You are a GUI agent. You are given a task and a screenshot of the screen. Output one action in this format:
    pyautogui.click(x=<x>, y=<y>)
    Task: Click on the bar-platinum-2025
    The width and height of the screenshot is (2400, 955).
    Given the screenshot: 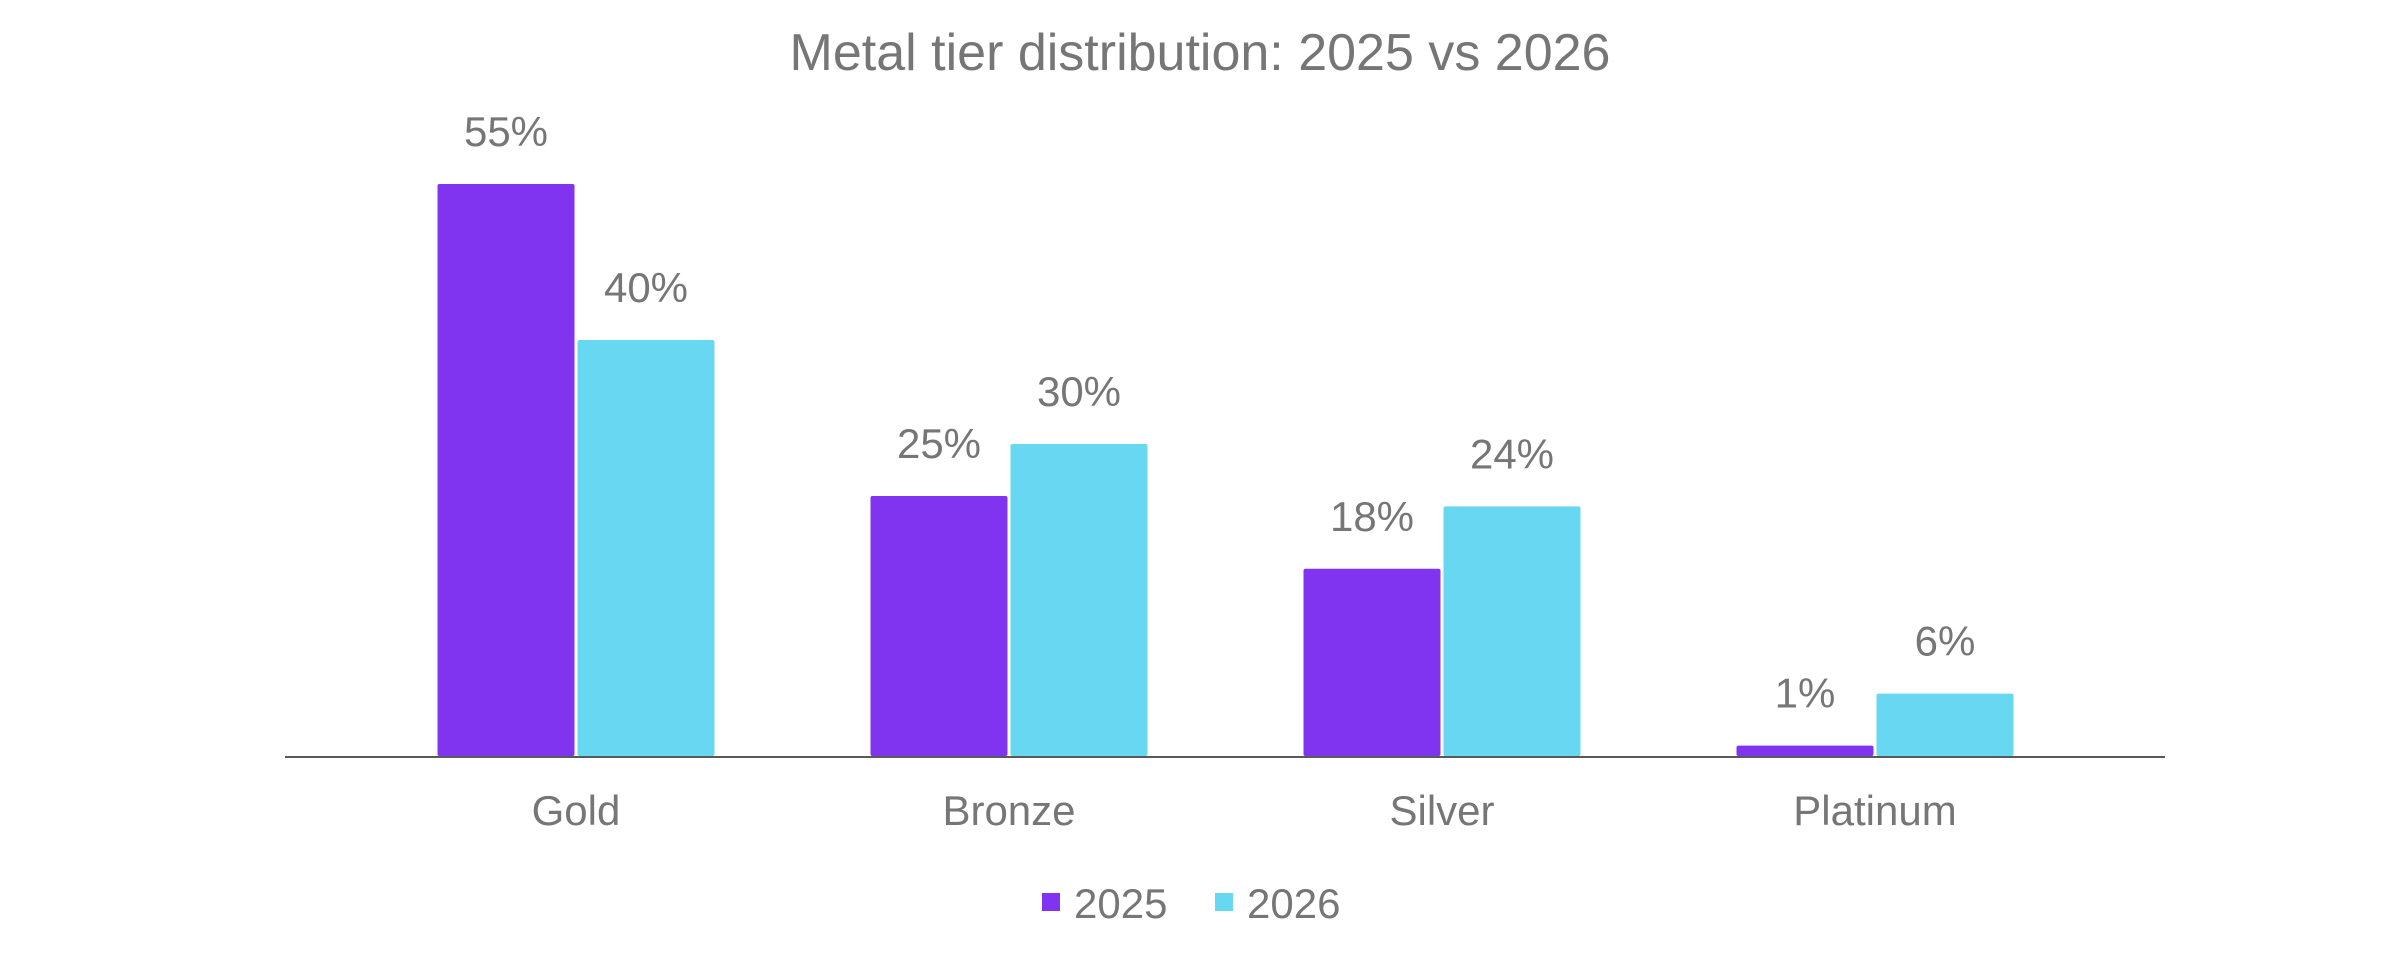 What is the action you would take?
    pyautogui.click(x=1805, y=750)
    